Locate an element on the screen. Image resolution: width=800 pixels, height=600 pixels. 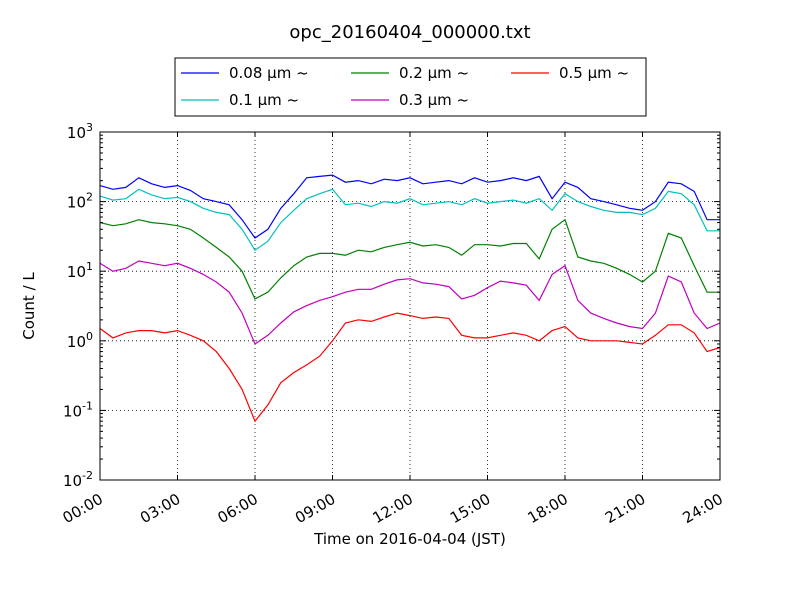
x-tick-label: 03:00 is located at coordinates (160, 508).